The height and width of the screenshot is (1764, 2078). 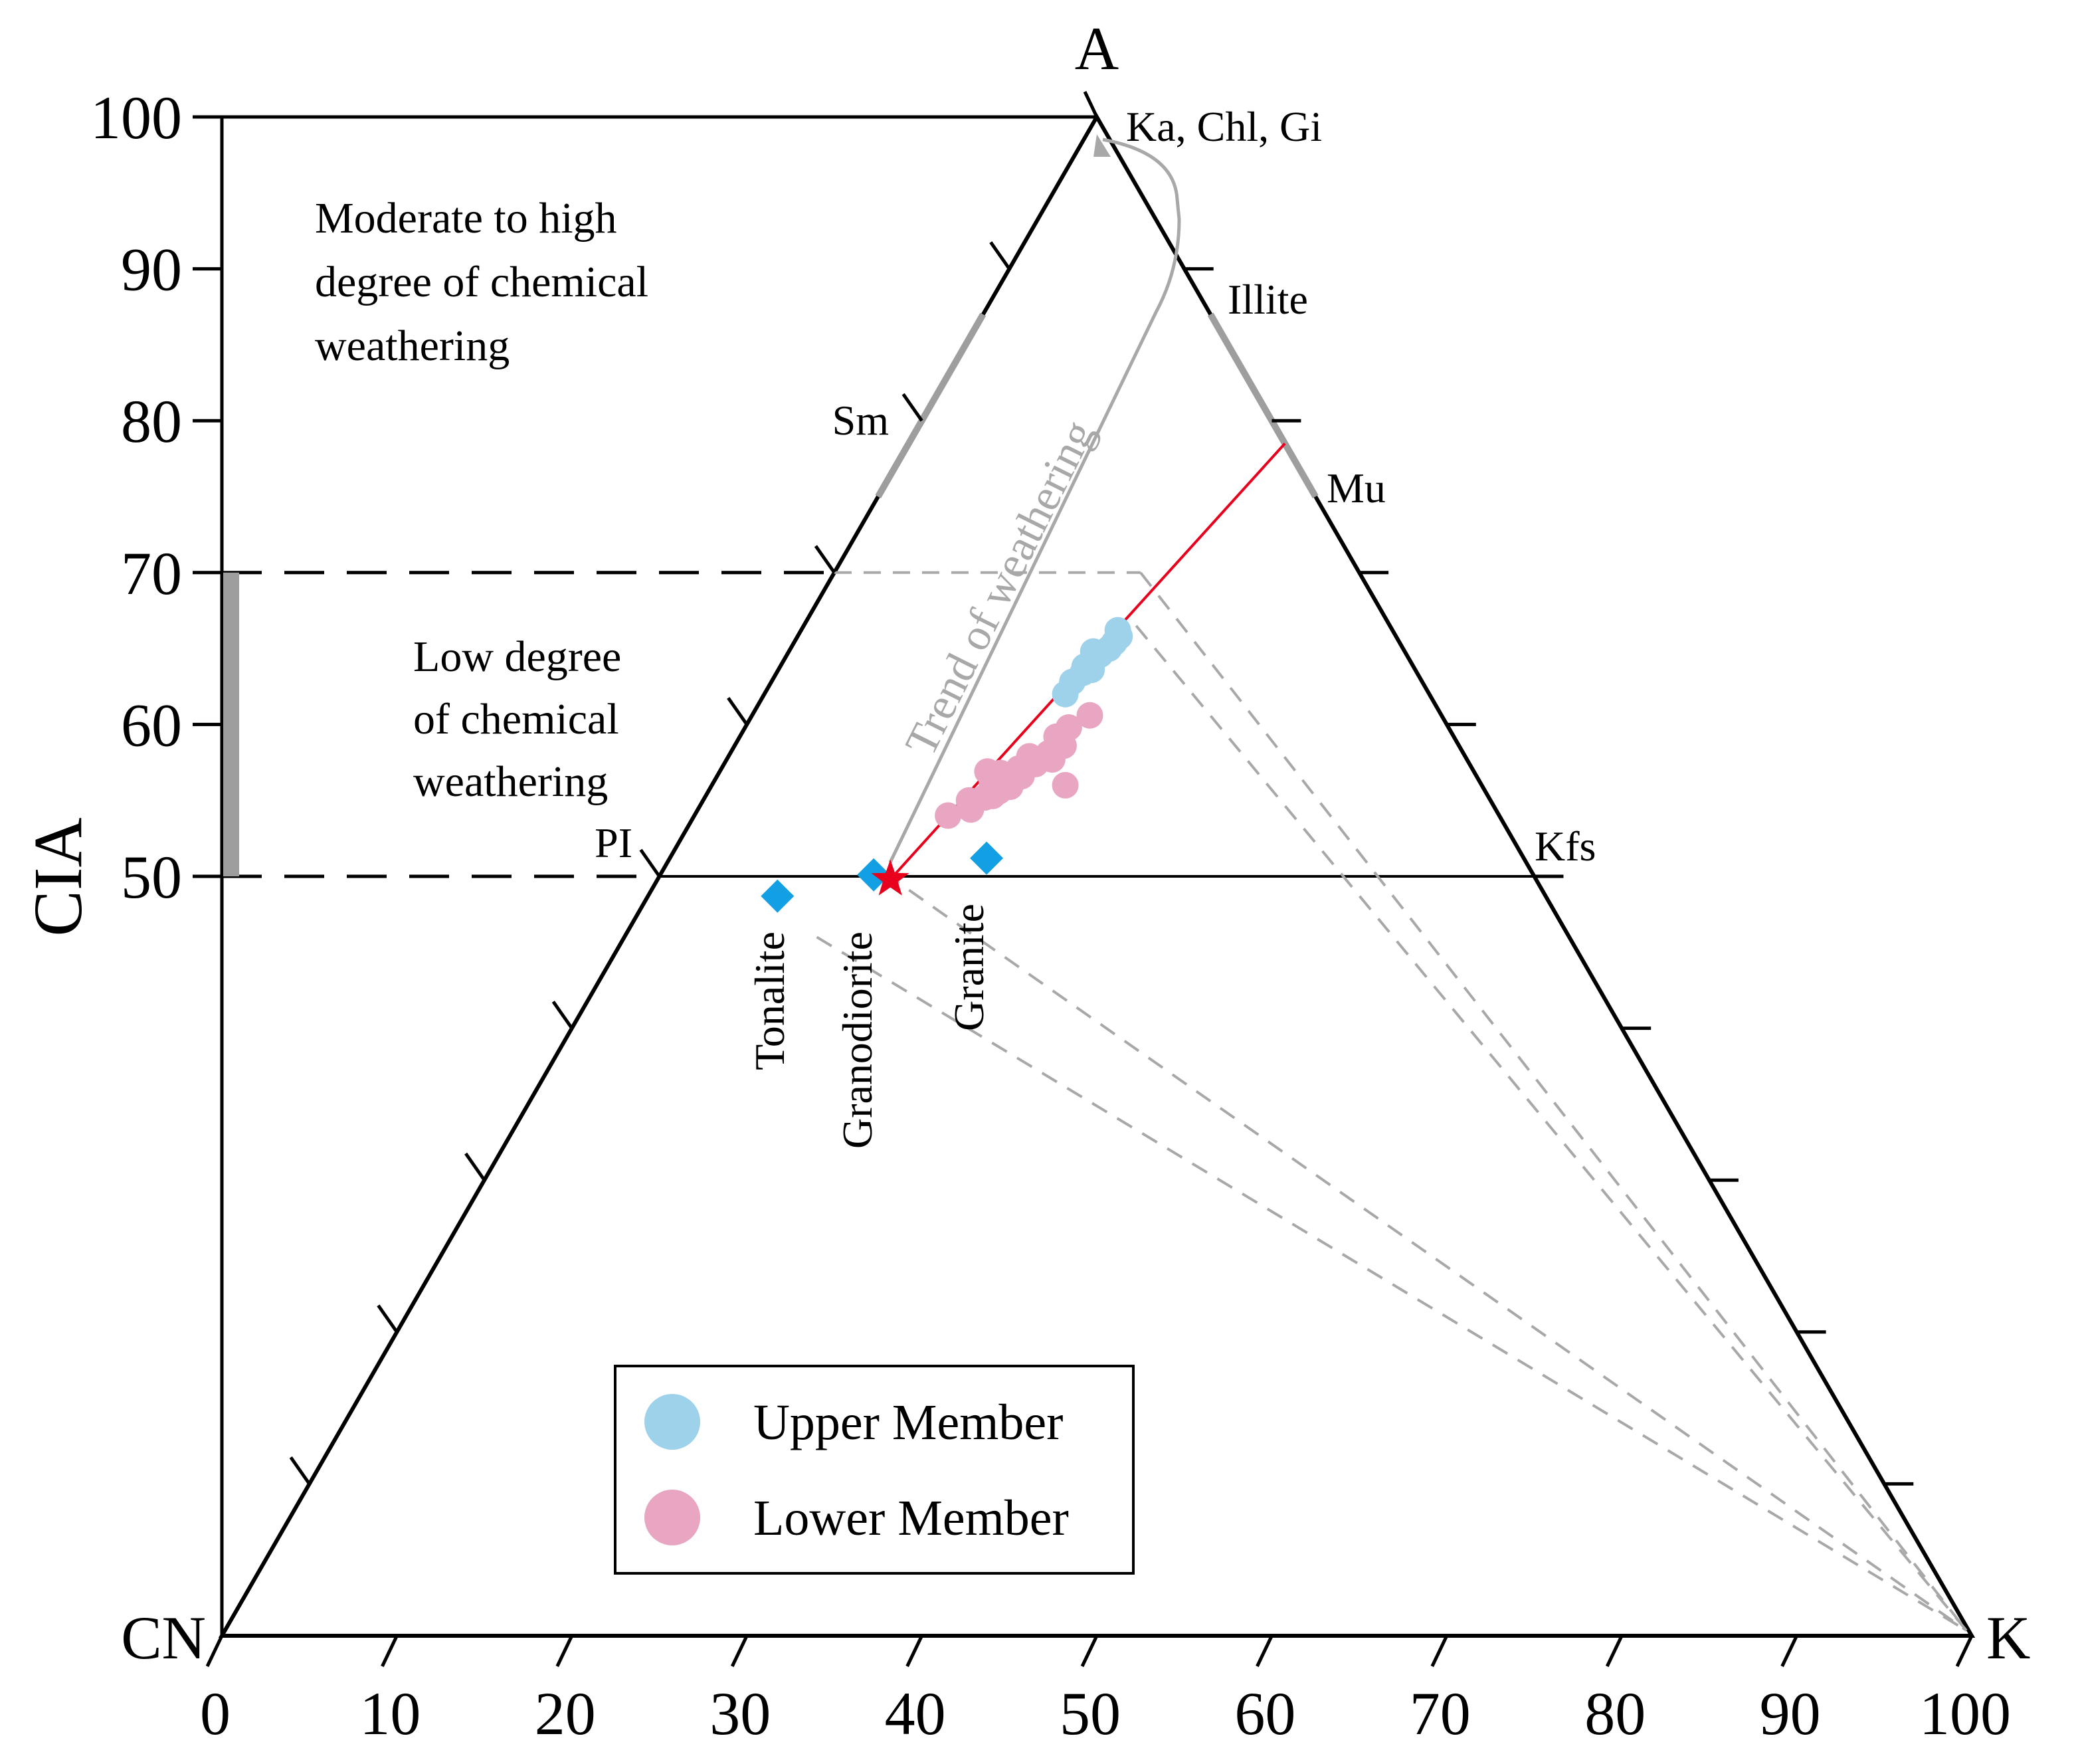 What do you see at coordinates (1356, 488) in the screenshot?
I see `mineral-label: Mu` at bounding box center [1356, 488].